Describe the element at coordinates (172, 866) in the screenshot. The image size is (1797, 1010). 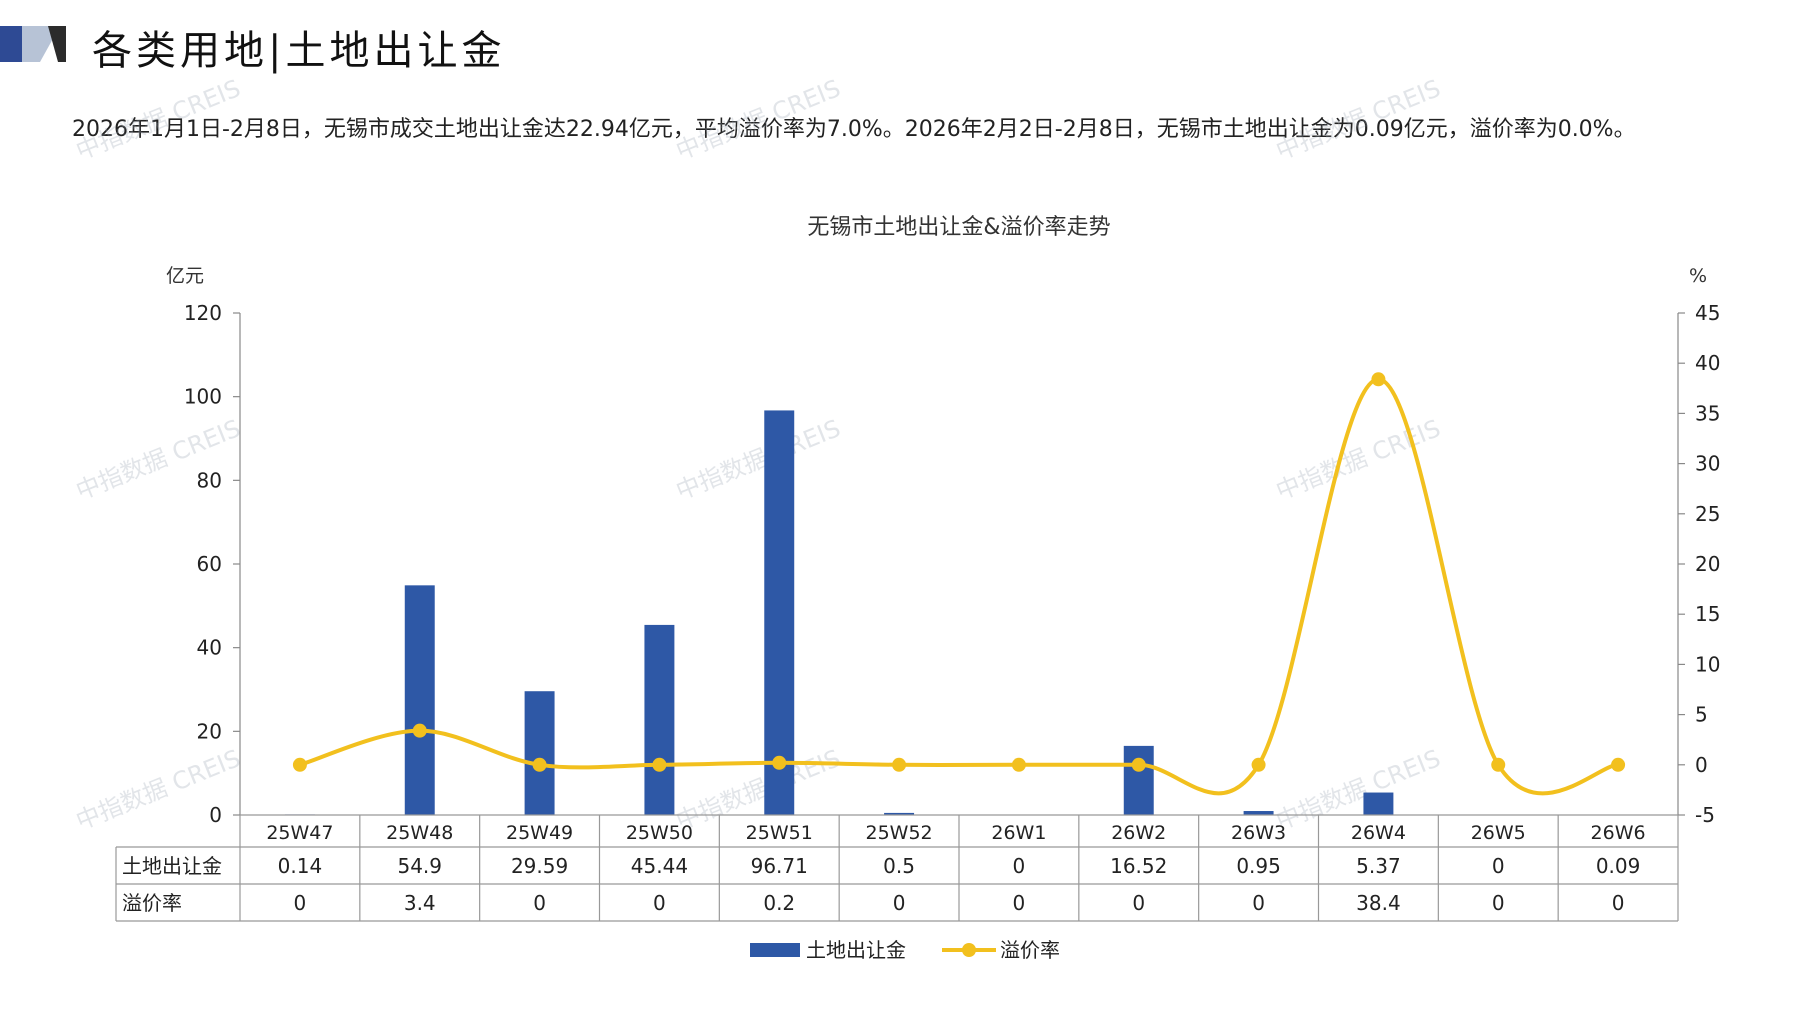
I see `table-row-header-bar: 土地出让金` at that location.